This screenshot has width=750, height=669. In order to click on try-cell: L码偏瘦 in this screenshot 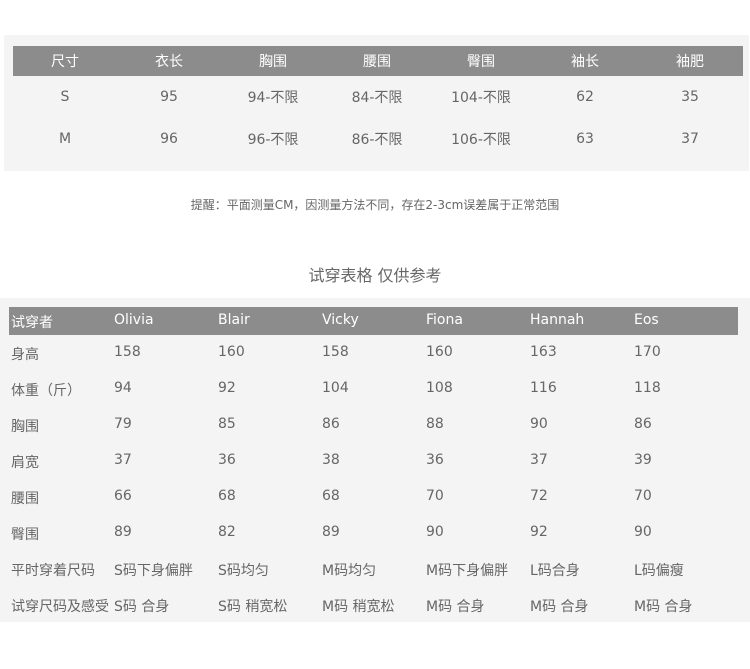, I will do `click(659, 571)`.